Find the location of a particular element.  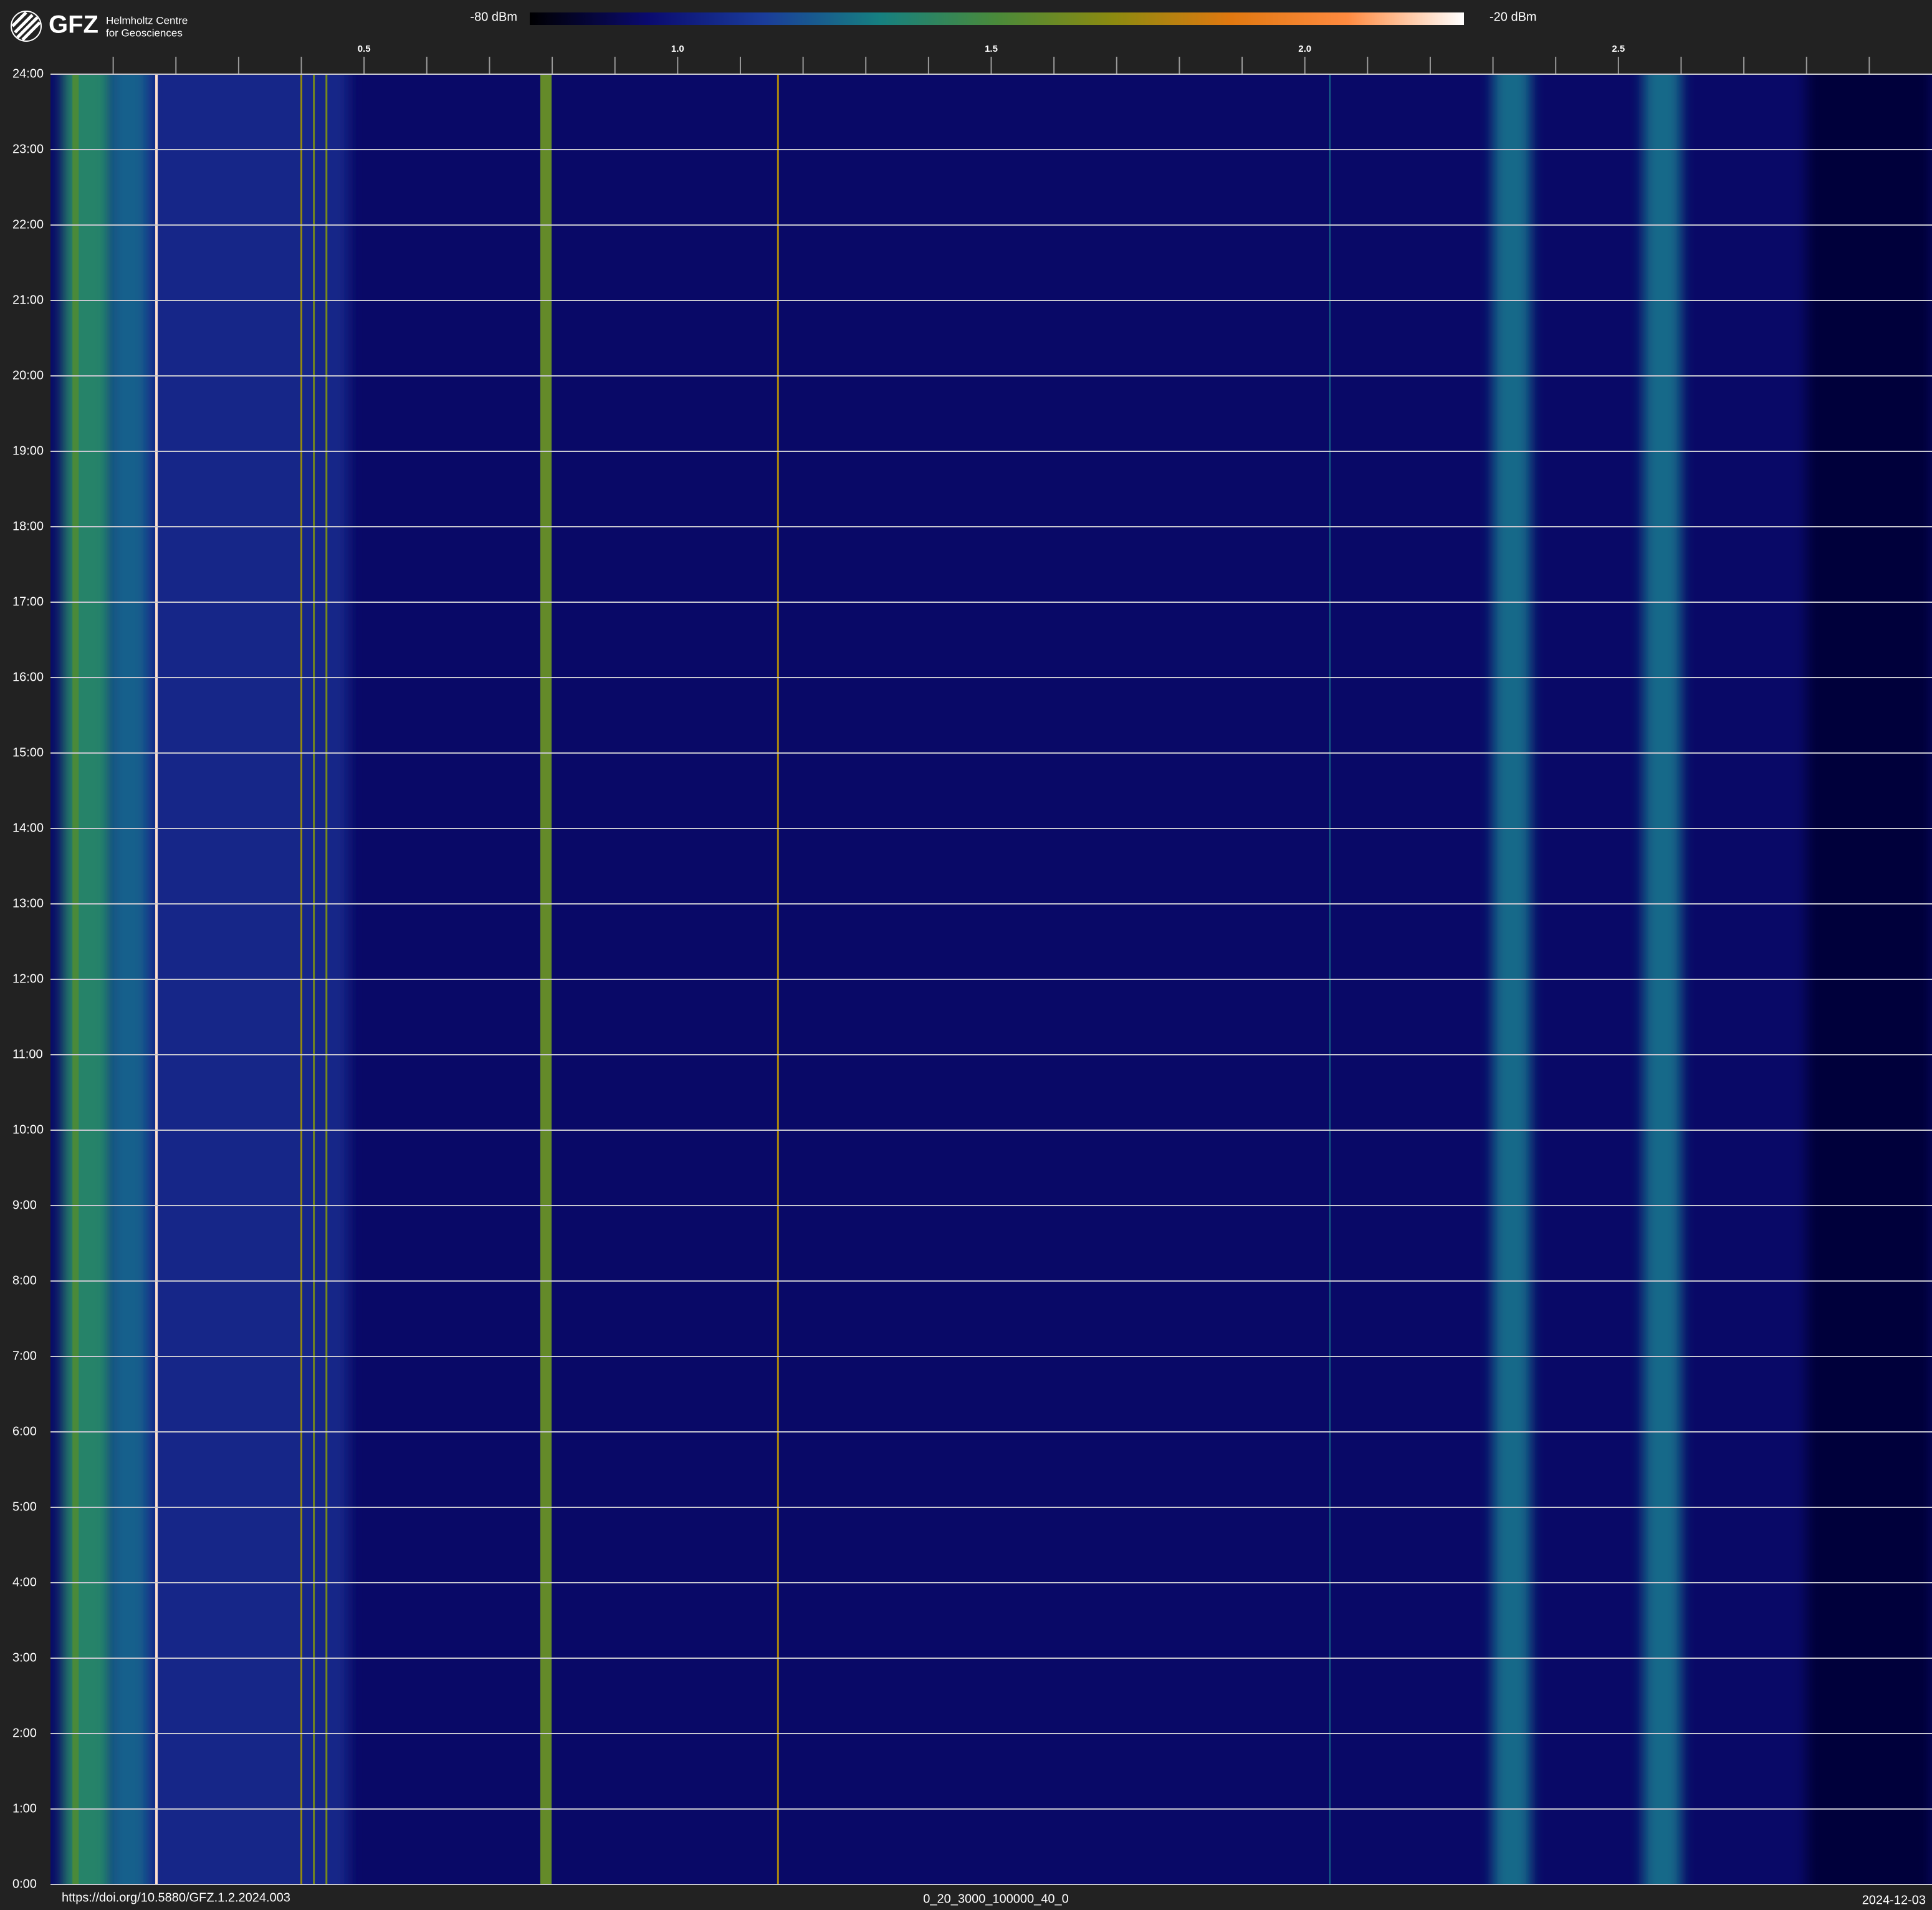

y-tick-label: 1:00 is located at coordinates (24, 1808).